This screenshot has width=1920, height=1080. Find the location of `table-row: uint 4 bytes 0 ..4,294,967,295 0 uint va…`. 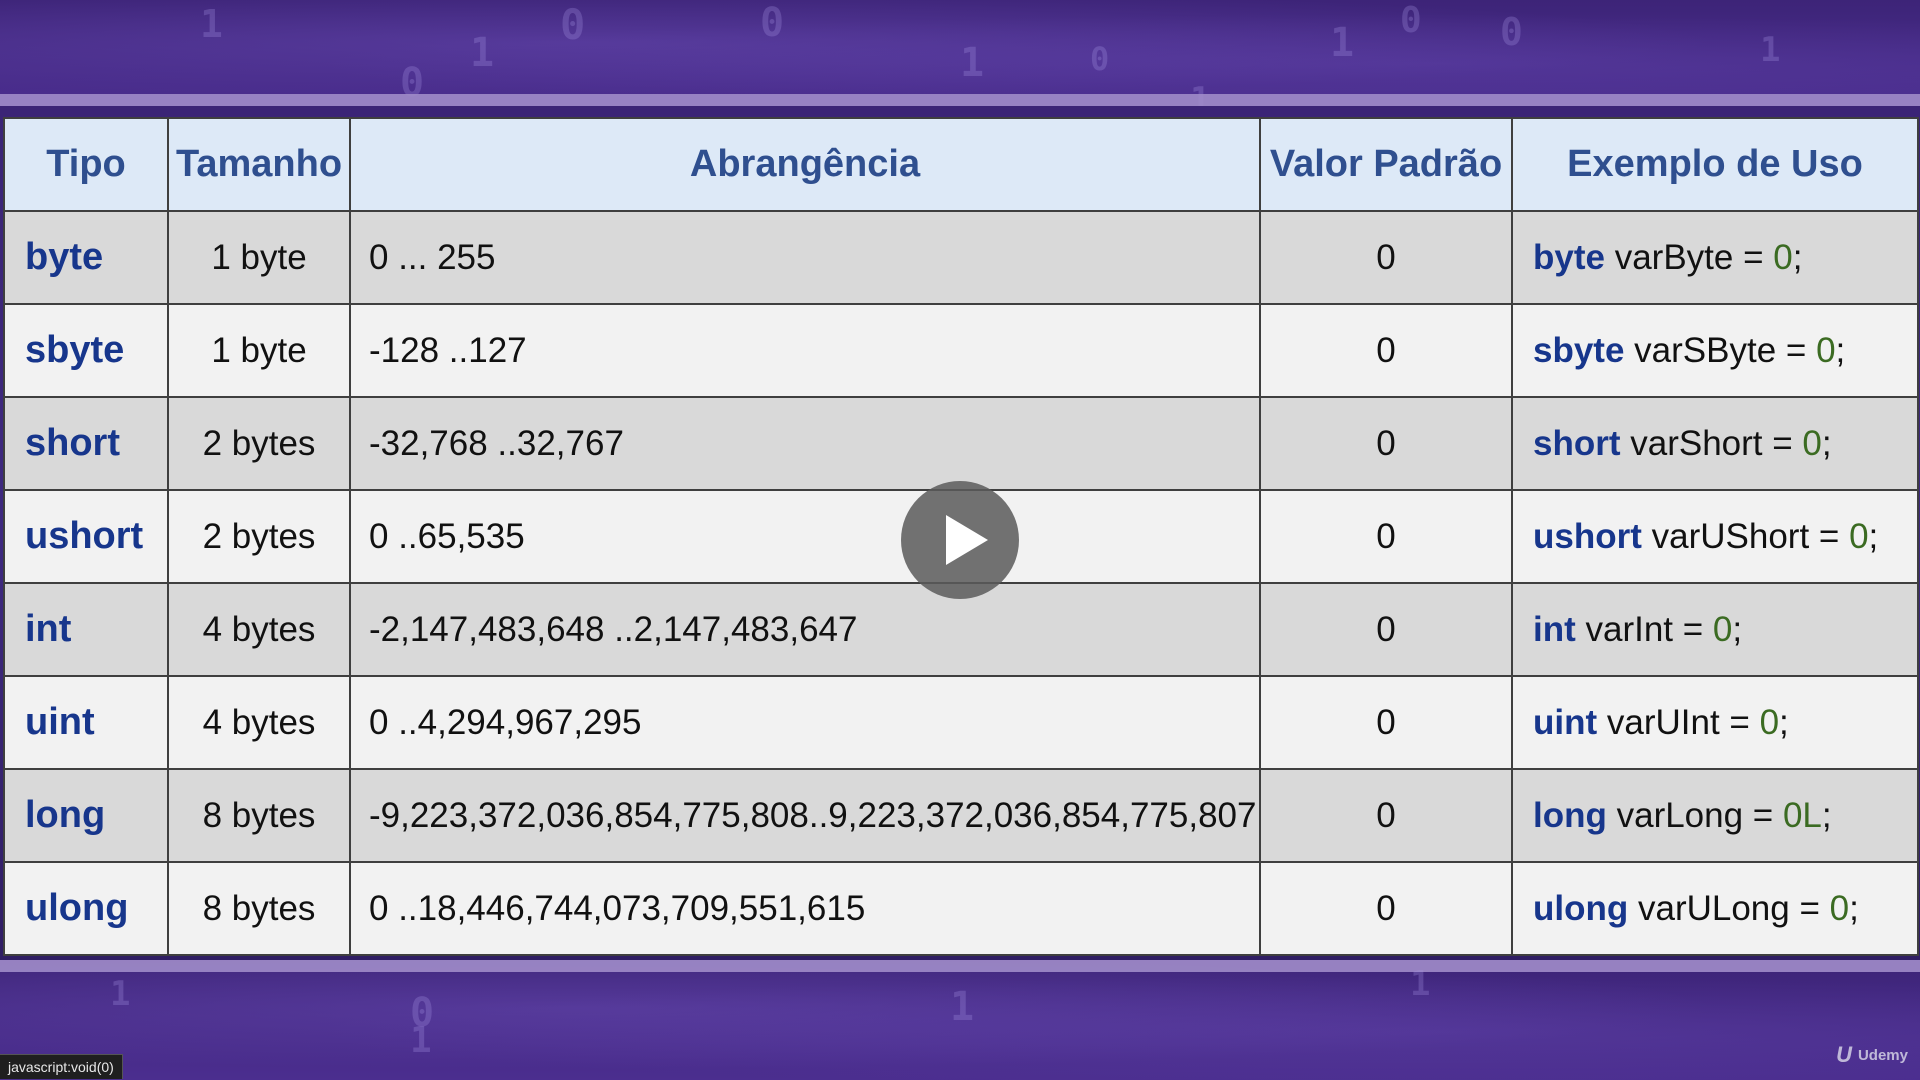

table-row: uint 4 bytes 0 ..4,294,967,295 0 uint va… is located at coordinates (961, 722).